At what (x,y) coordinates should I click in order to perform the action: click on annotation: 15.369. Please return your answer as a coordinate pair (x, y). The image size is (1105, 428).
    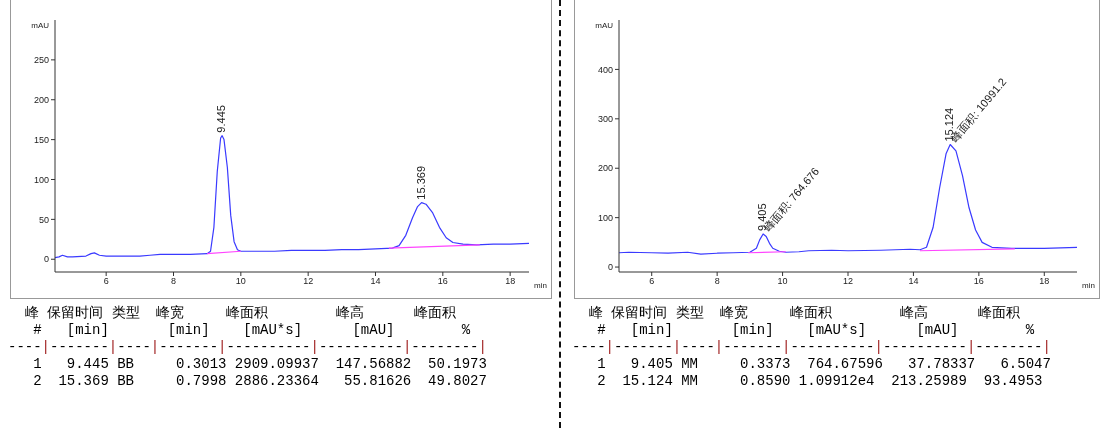
    Looking at the image, I should click on (420, 182).